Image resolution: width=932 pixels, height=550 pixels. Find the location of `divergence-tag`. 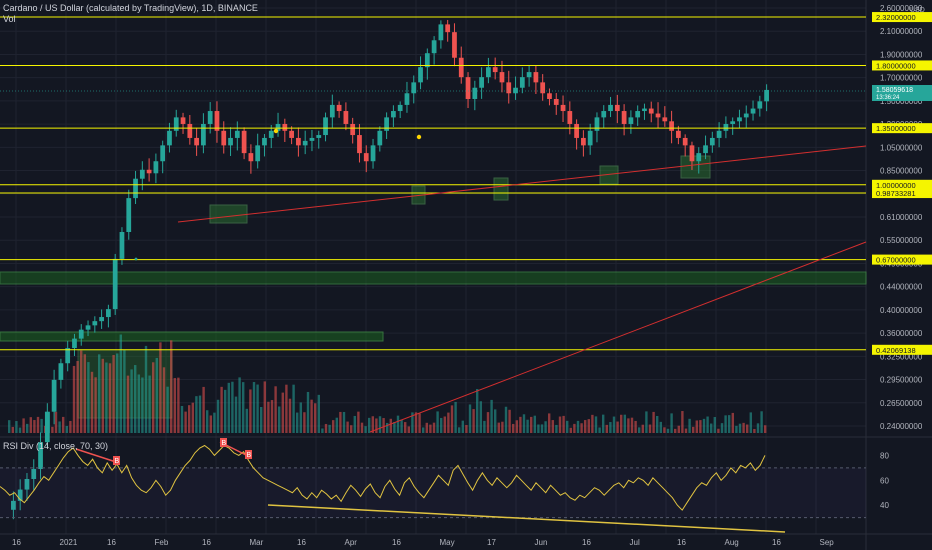

divergence-tag is located at coordinates (116, 460).